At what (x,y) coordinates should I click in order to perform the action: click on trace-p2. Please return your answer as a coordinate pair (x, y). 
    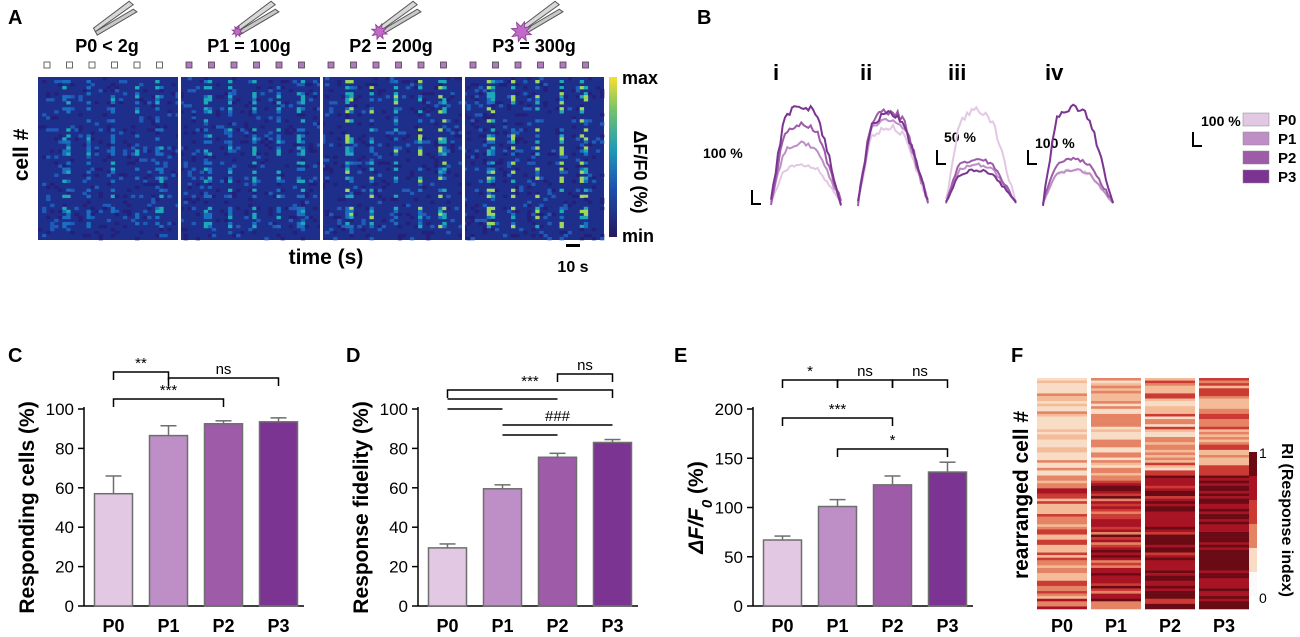
    Looking at the image, I should click on (806, 163).